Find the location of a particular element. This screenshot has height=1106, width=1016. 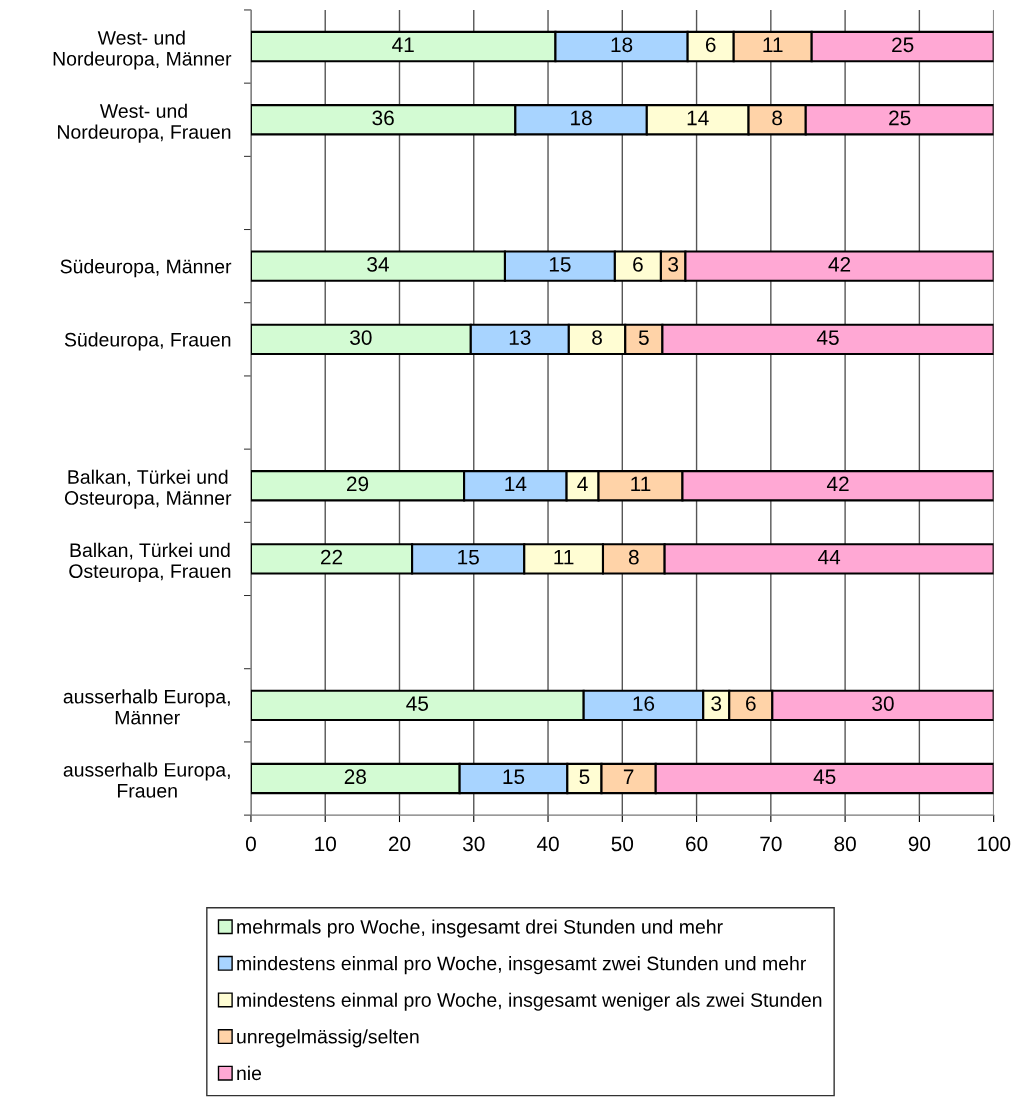

data-label: 44 is located at coordinates (829, 557).